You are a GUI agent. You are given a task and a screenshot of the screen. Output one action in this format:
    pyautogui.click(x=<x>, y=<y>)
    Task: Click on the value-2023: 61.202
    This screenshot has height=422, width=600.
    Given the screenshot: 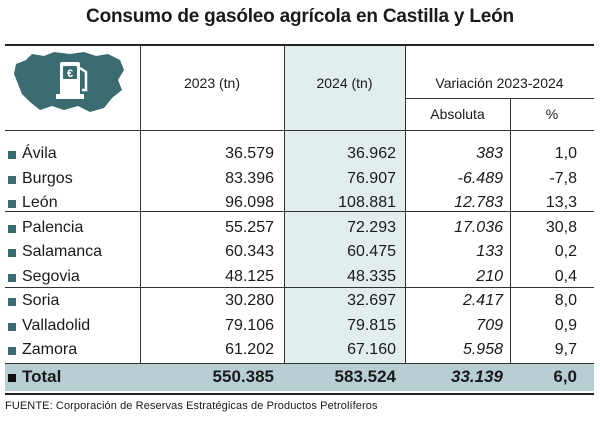 What is the action you would take?
    pyautogui.click(x=249, y=349)
    